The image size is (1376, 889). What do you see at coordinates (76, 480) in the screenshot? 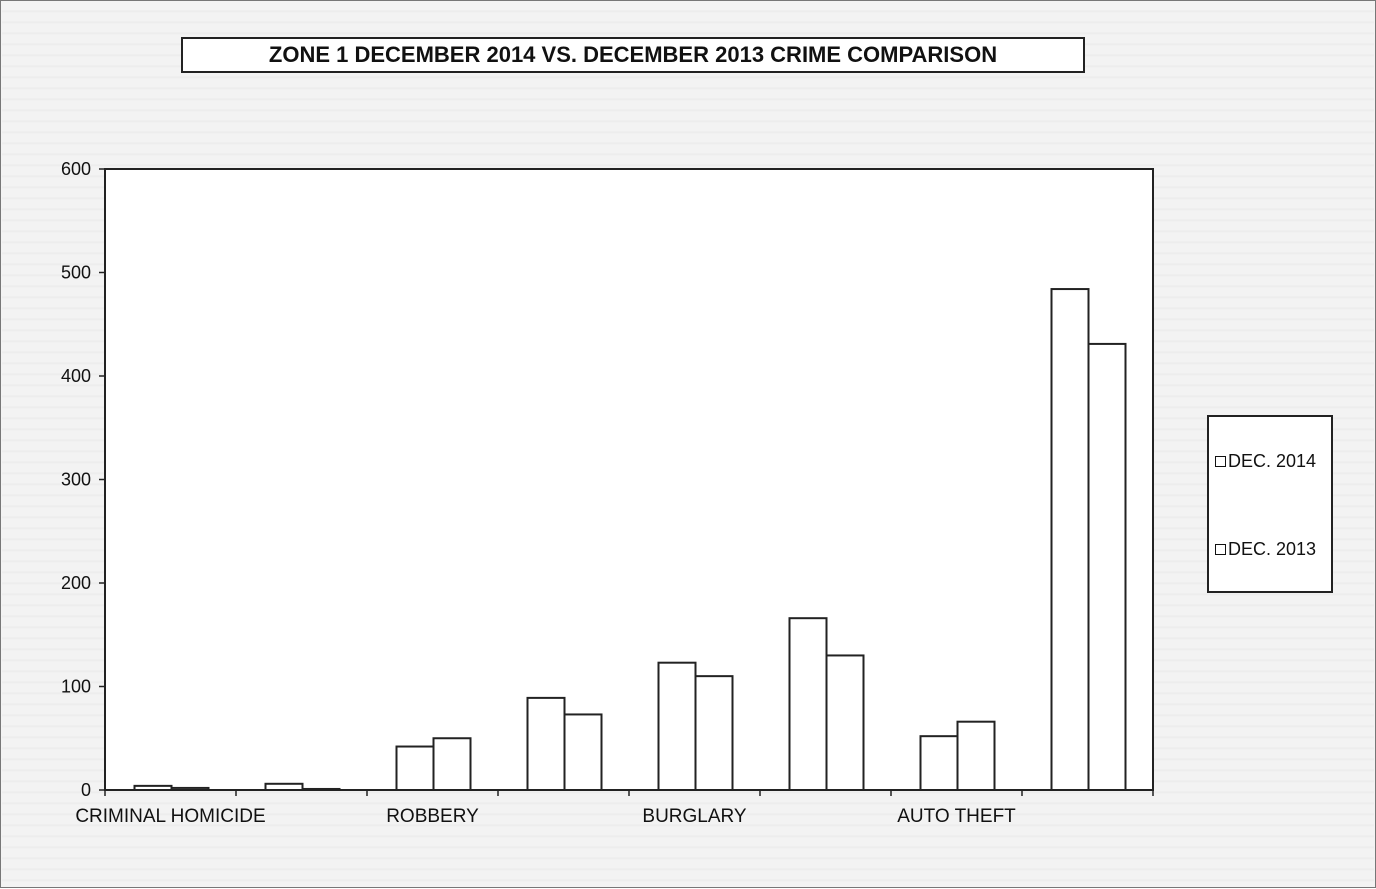
I see `y-tick-label: 300` at bounding box center [76, 480].